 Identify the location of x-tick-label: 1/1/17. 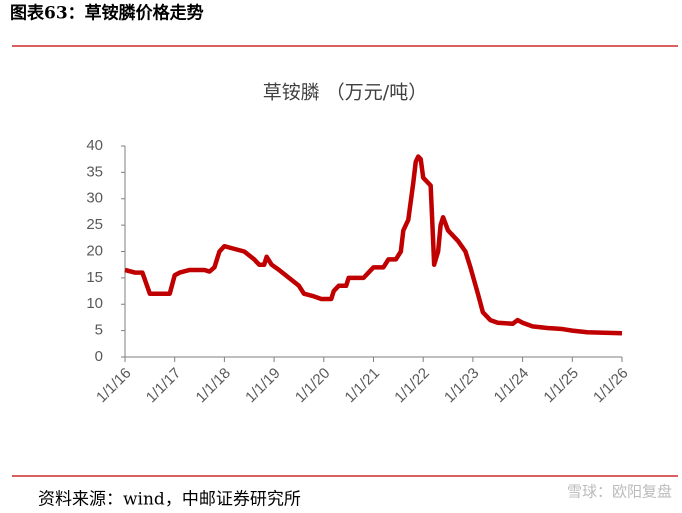
(164, 386).